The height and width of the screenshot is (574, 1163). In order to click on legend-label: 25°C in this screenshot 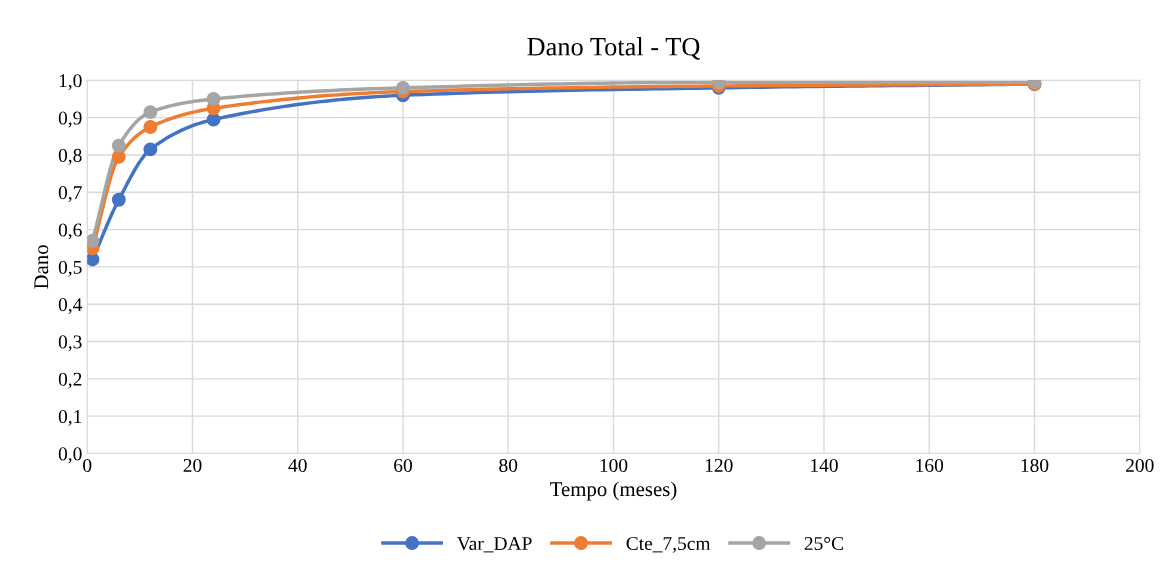, I will do `click(823, 543)`.